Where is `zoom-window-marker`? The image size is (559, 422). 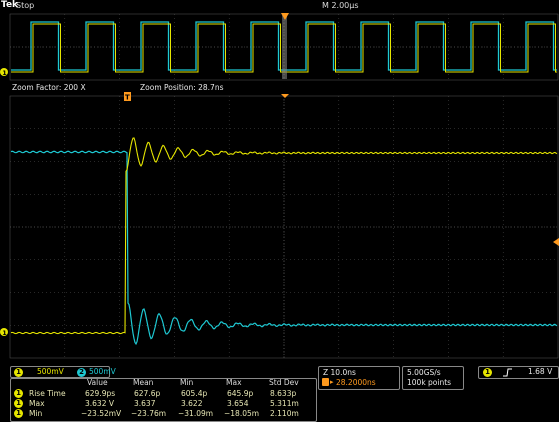
zoom-window-marker is located at coordinates (284, 47).